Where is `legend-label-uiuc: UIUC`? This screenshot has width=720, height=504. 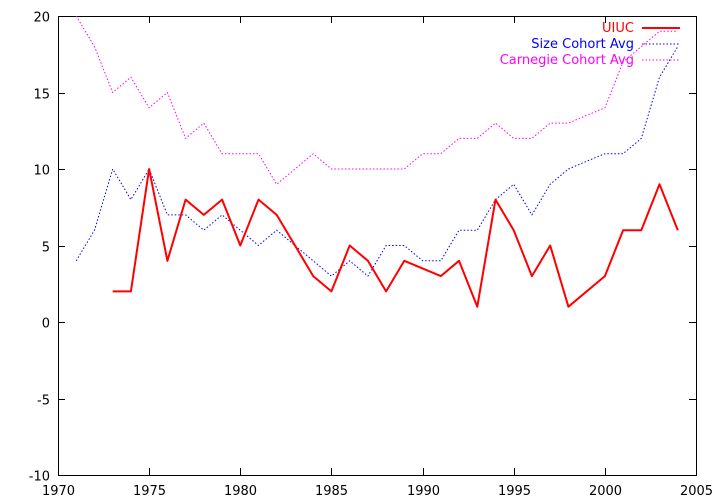
legend-label-uiuc: UIUC is located at coordinates (618, 28).